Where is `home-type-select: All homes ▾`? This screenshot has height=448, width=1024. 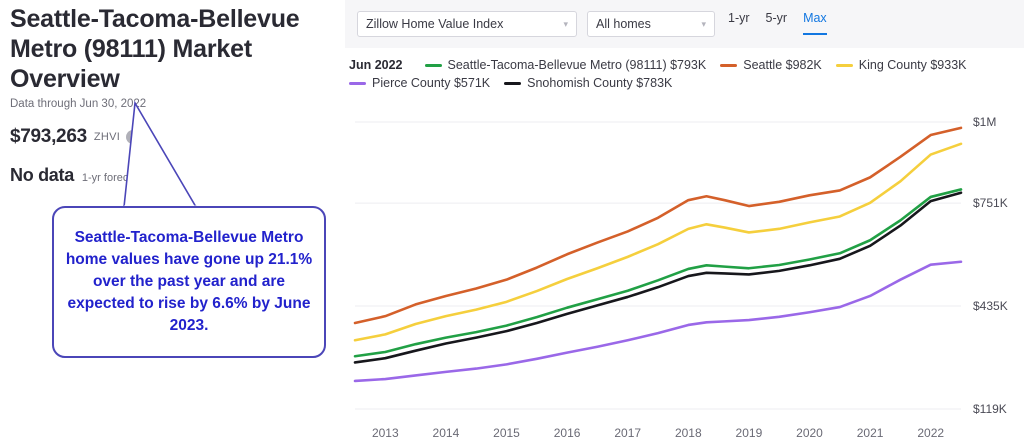 home-type-select: All homes ▾ is located at coordinates (651, 24).